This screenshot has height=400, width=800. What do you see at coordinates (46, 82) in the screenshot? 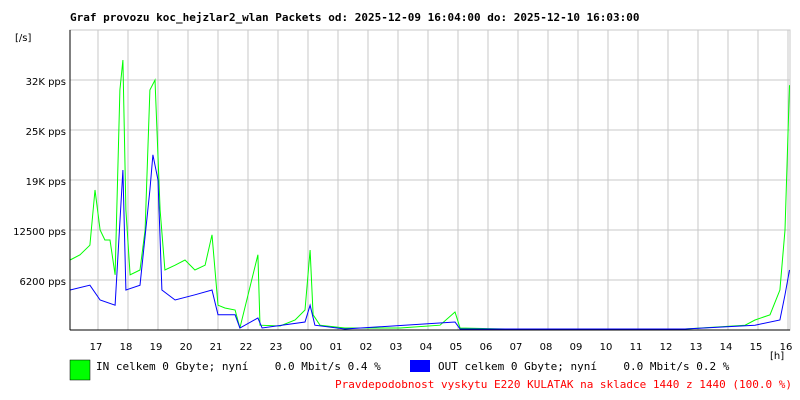
I see `y-tick-label: 32K pps` at bounding box center [46, 82].